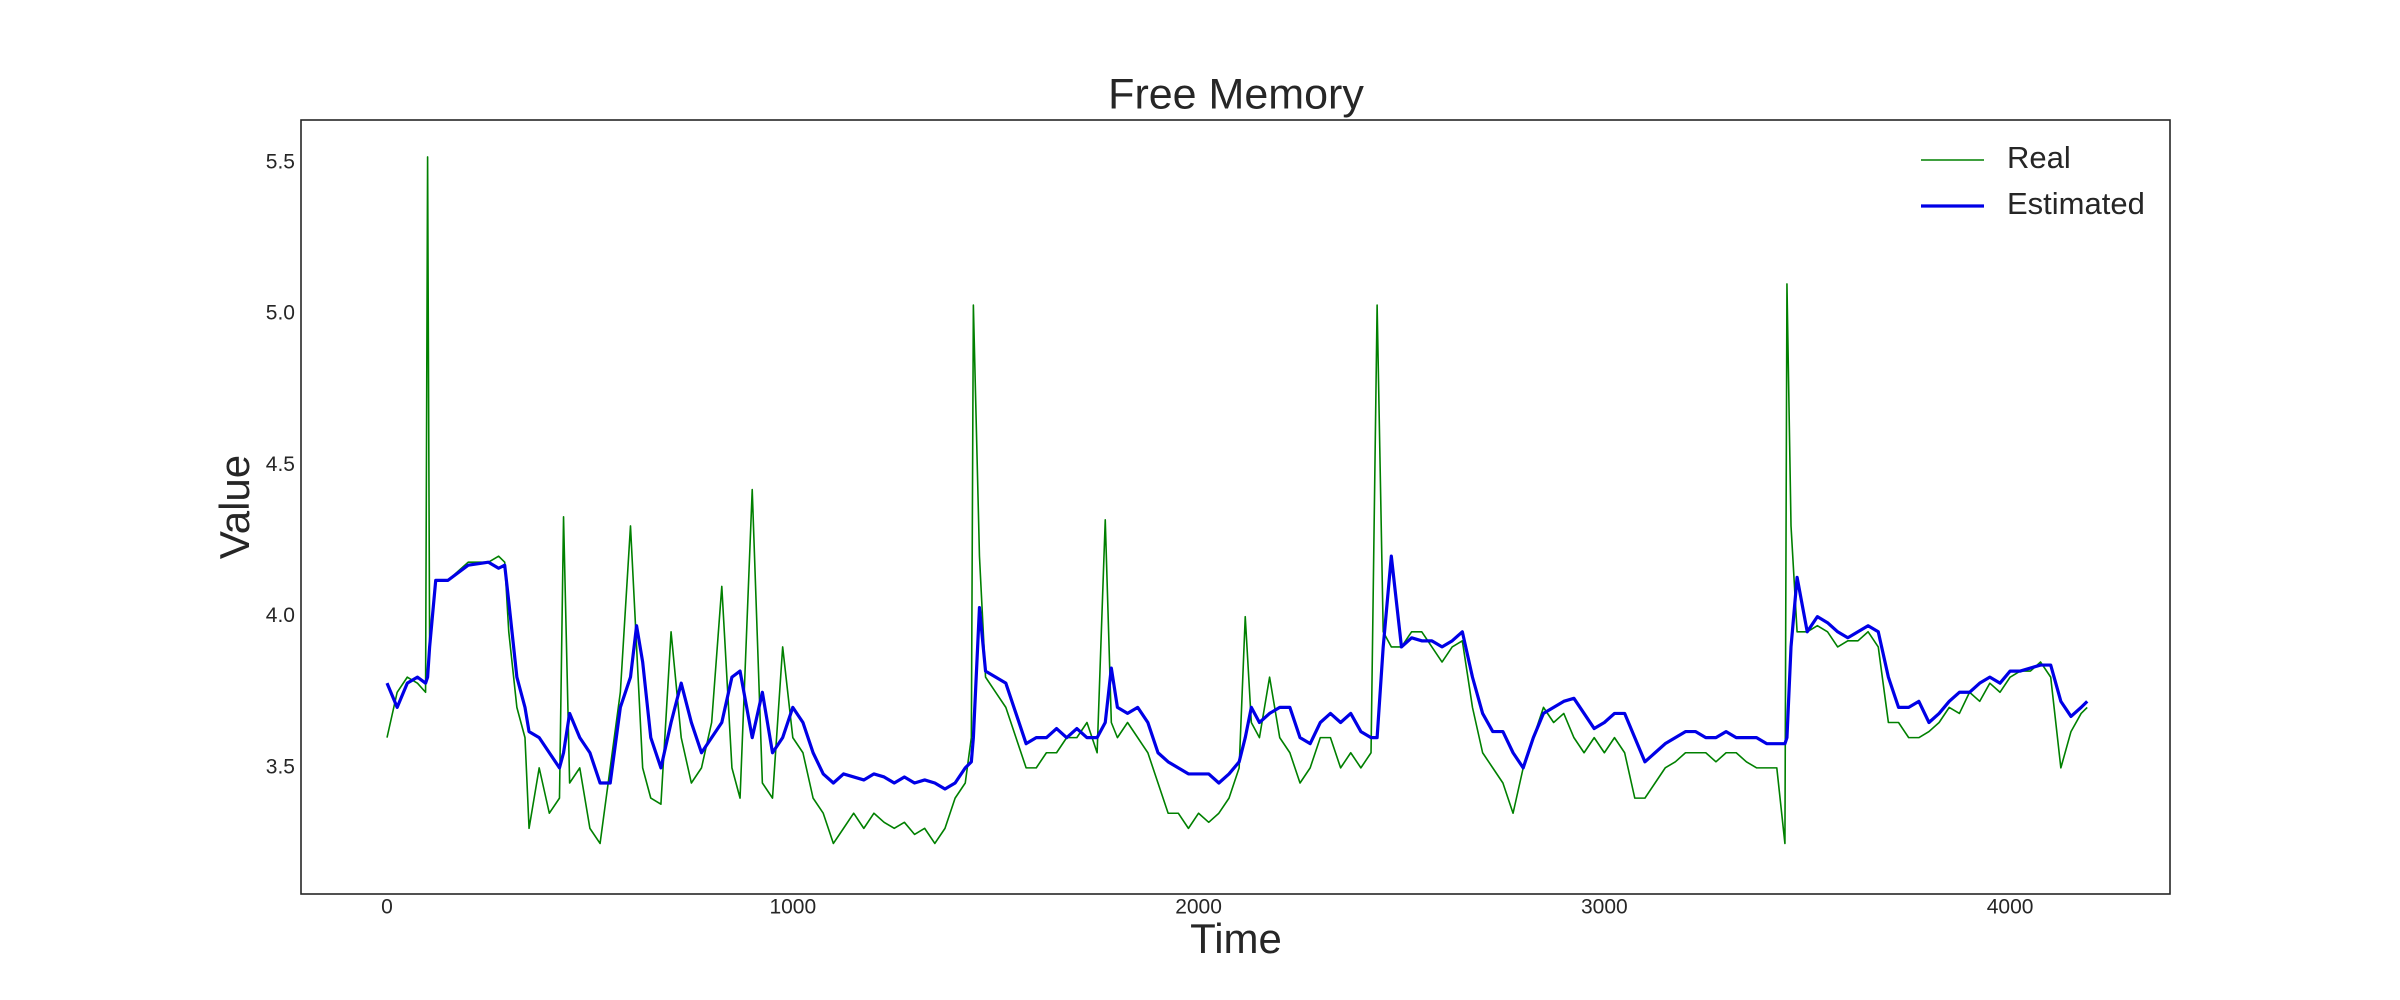 The width and height of the screenshot is (2400, 1000). I want to click on y-tick-label: 4.0, so click(280, 615).